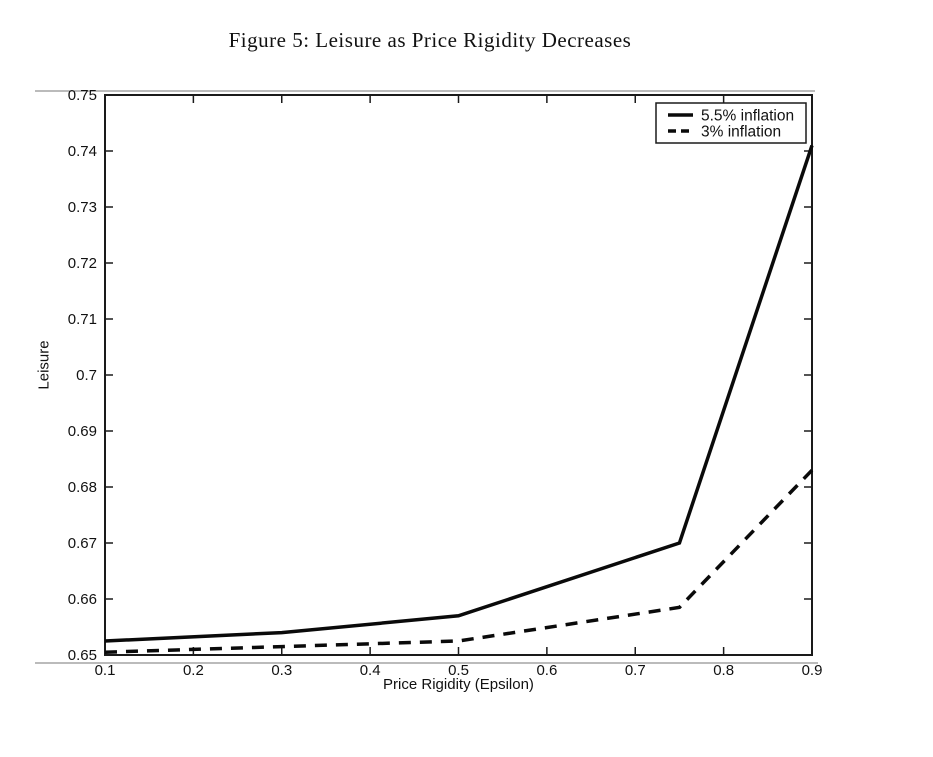 This screenshot has width=933, height=757. What do you see at coordinates (546, 670) in the screenshot?
I see `x-tick-label: 0.6` at bounding box center [546, 670].